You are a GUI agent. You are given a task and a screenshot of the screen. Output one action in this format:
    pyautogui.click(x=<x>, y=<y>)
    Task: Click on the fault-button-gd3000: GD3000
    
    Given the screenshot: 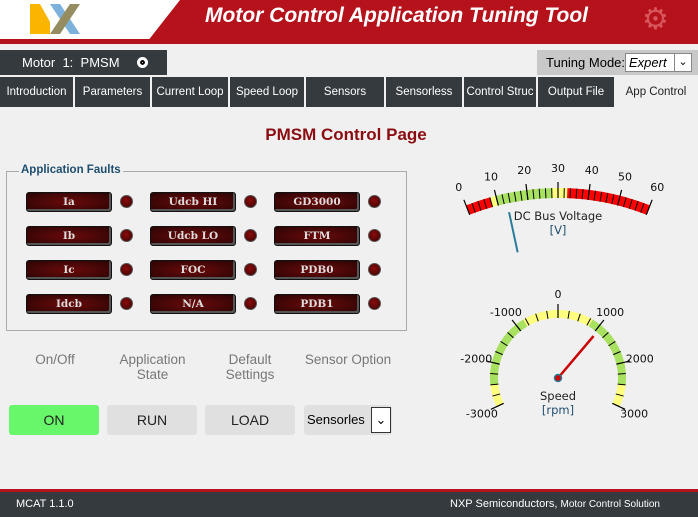 What is the action you would take?
    pyautogui.click(x=317, y=202)
    